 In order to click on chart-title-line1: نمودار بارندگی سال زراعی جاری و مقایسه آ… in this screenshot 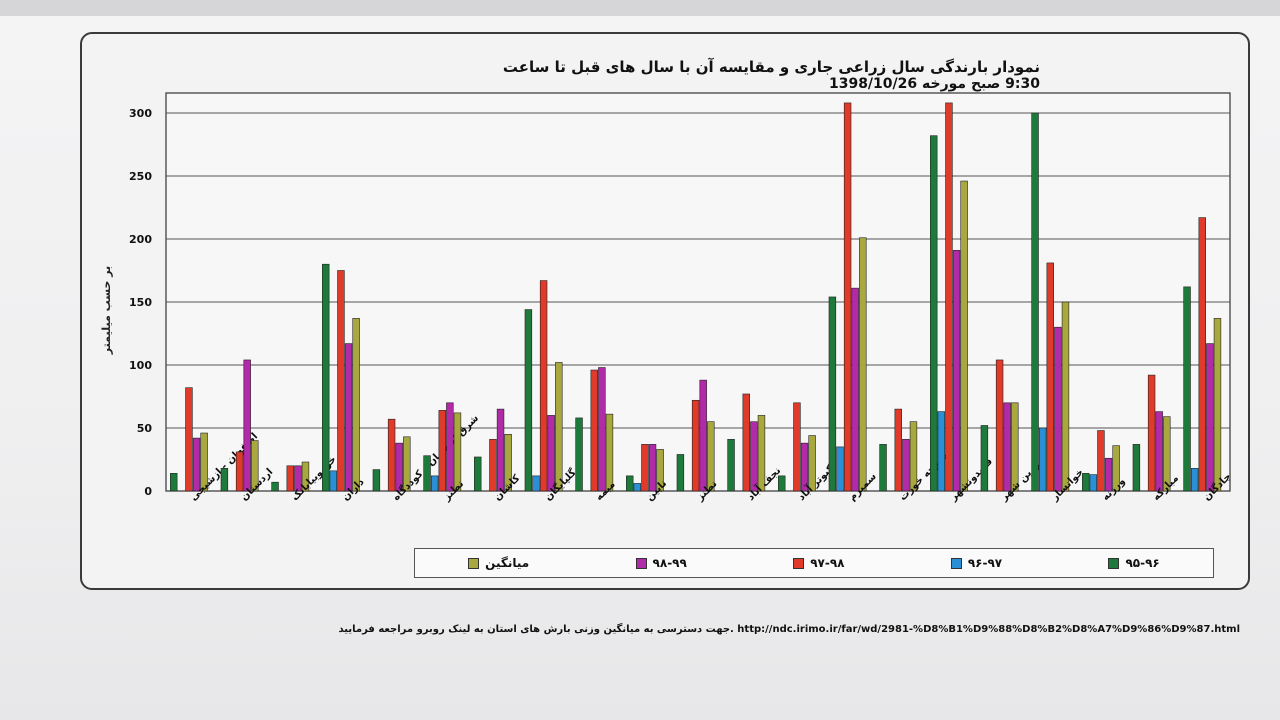, I will do `click(771, 67)`.